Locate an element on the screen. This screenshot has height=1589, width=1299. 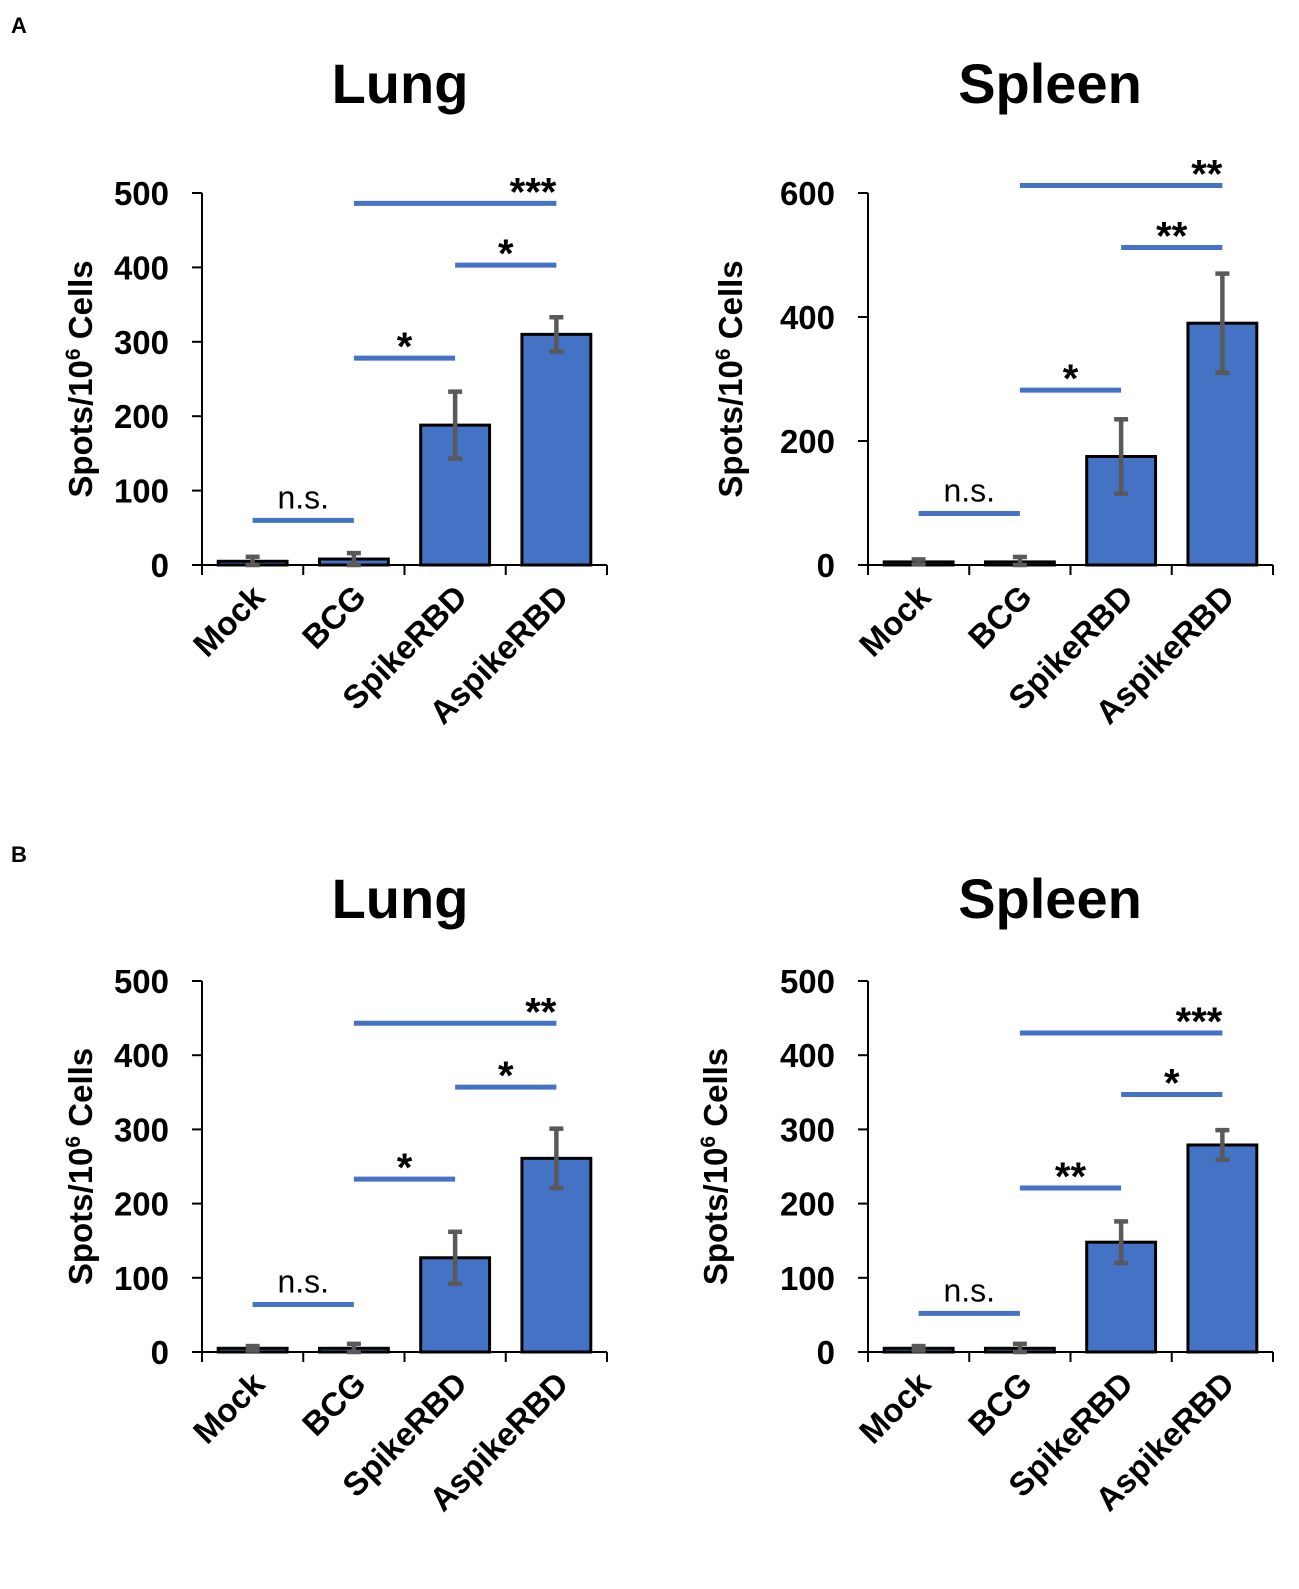
y-tick-label: 600 is located at coordinates (807, 193).